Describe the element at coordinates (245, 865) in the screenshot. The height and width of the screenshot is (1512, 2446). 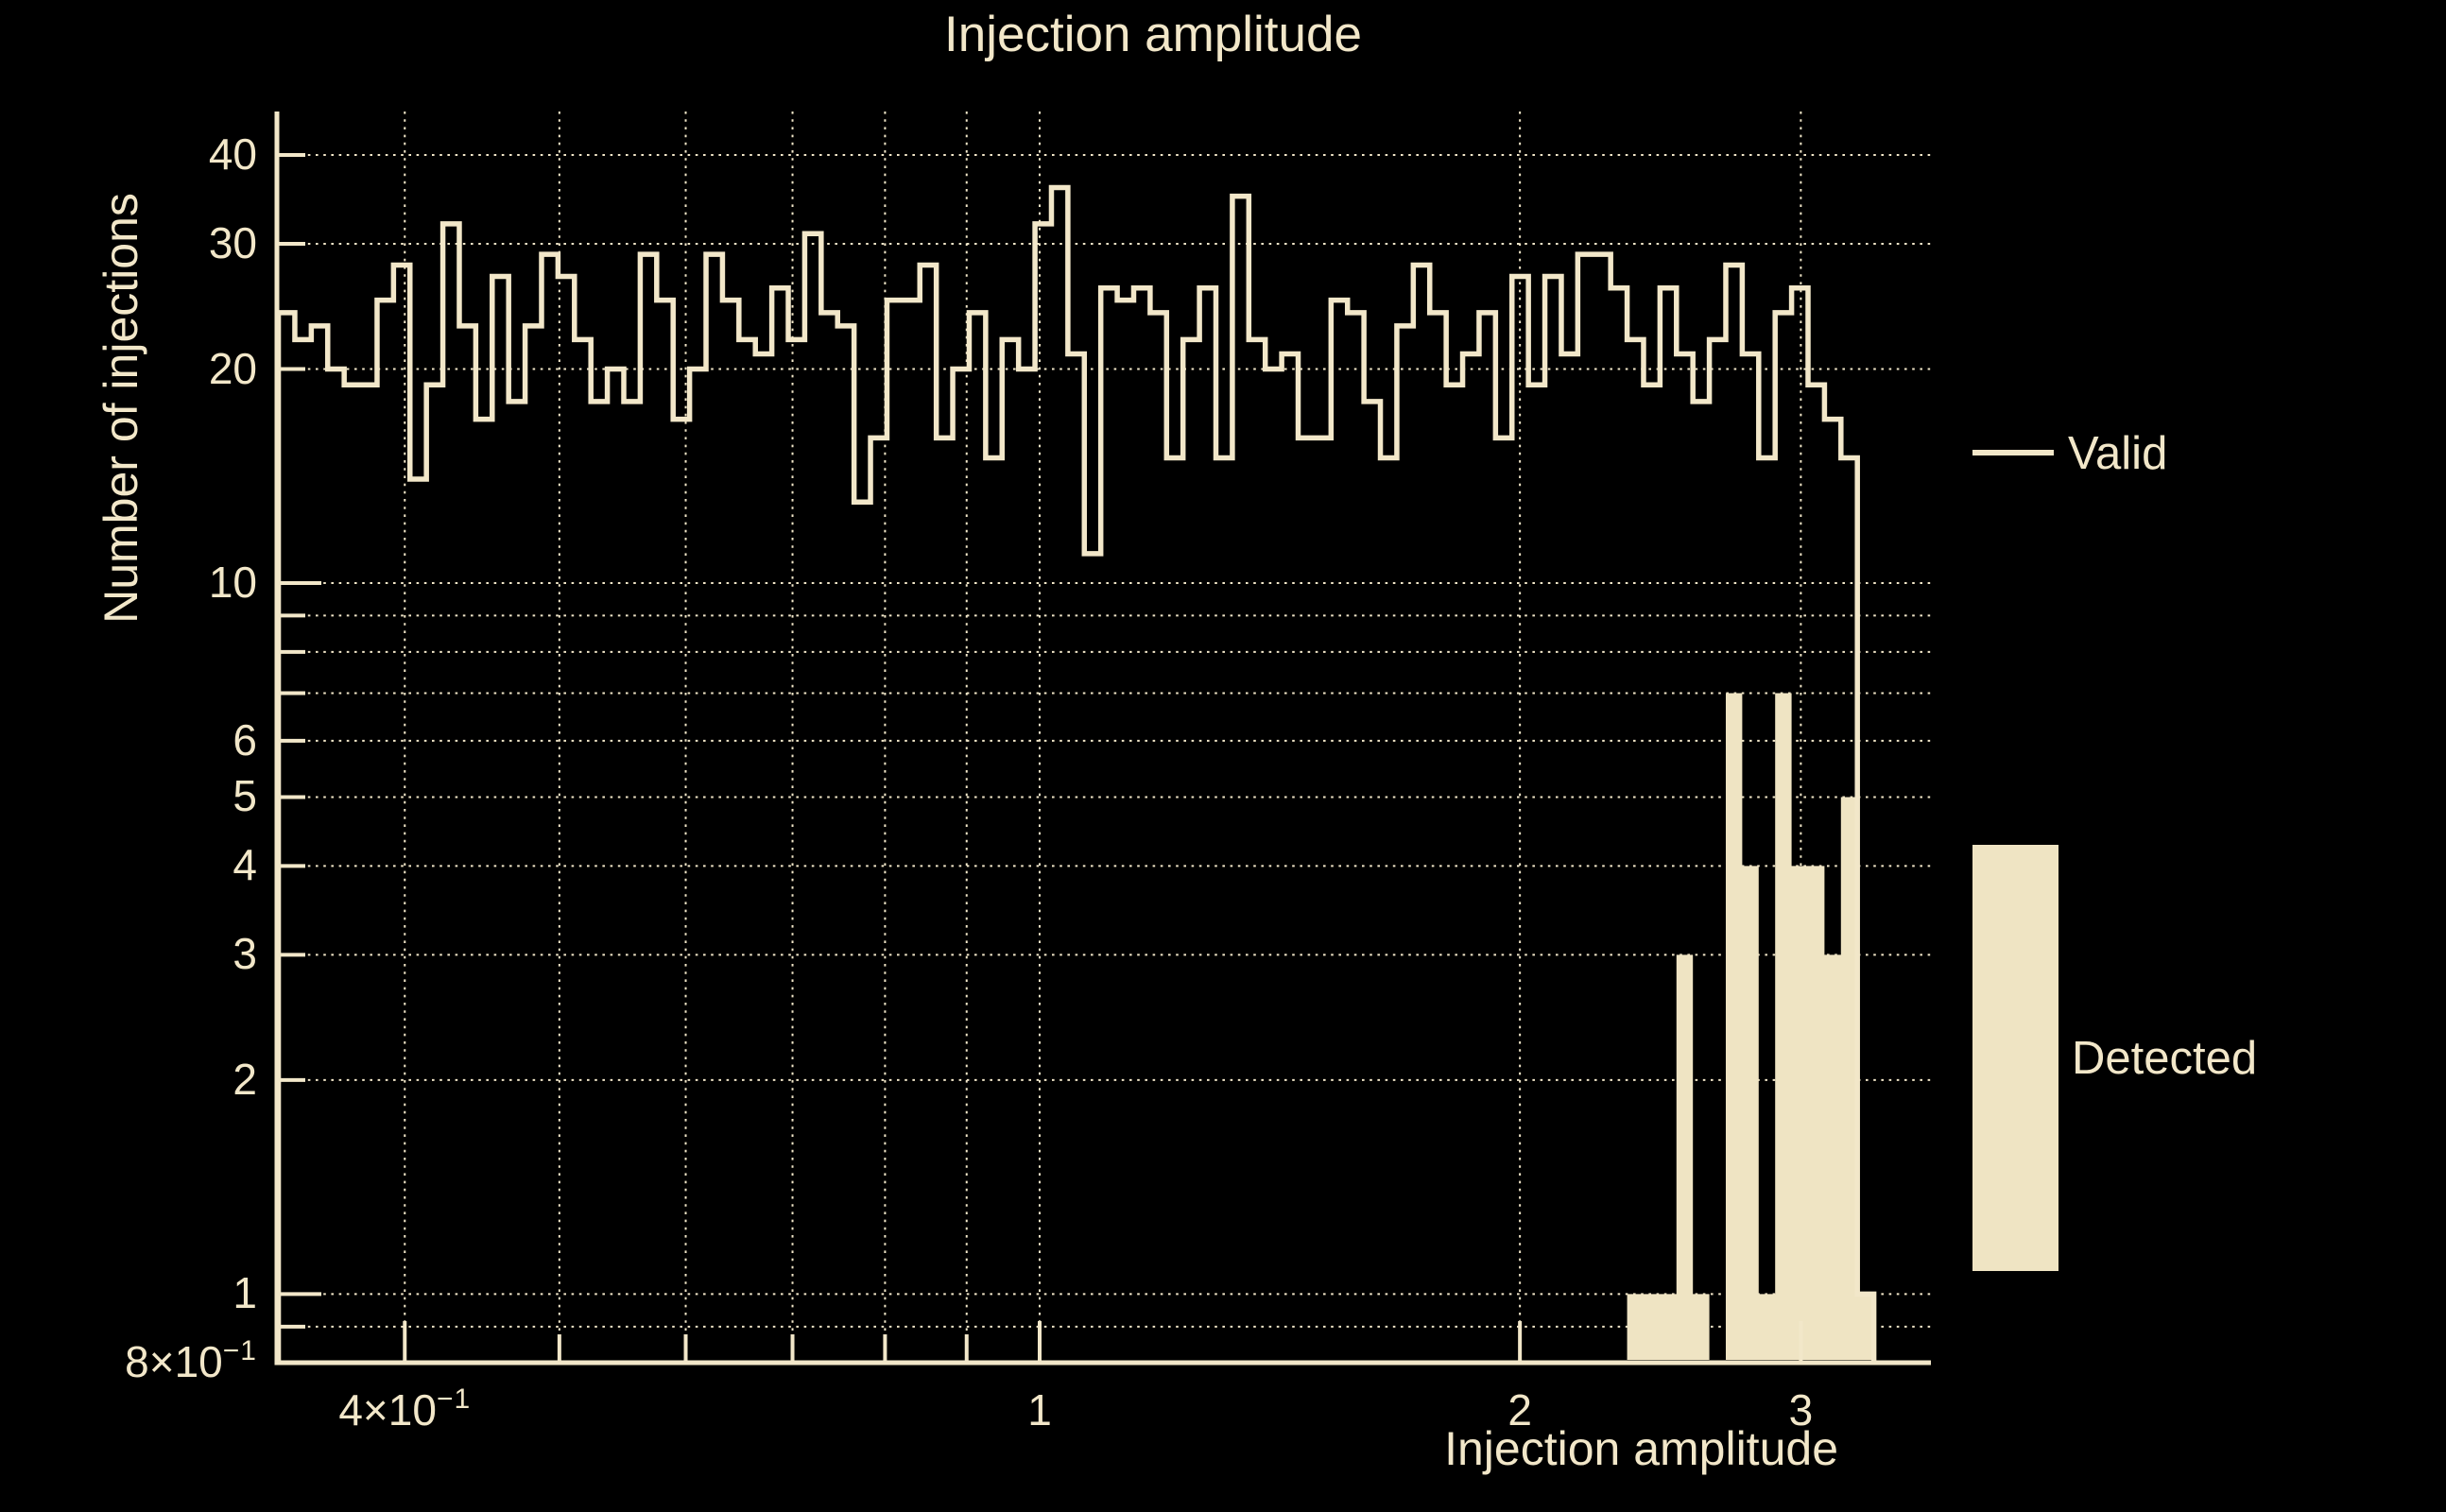
I see `y-tick-label-4: 4` at that location.